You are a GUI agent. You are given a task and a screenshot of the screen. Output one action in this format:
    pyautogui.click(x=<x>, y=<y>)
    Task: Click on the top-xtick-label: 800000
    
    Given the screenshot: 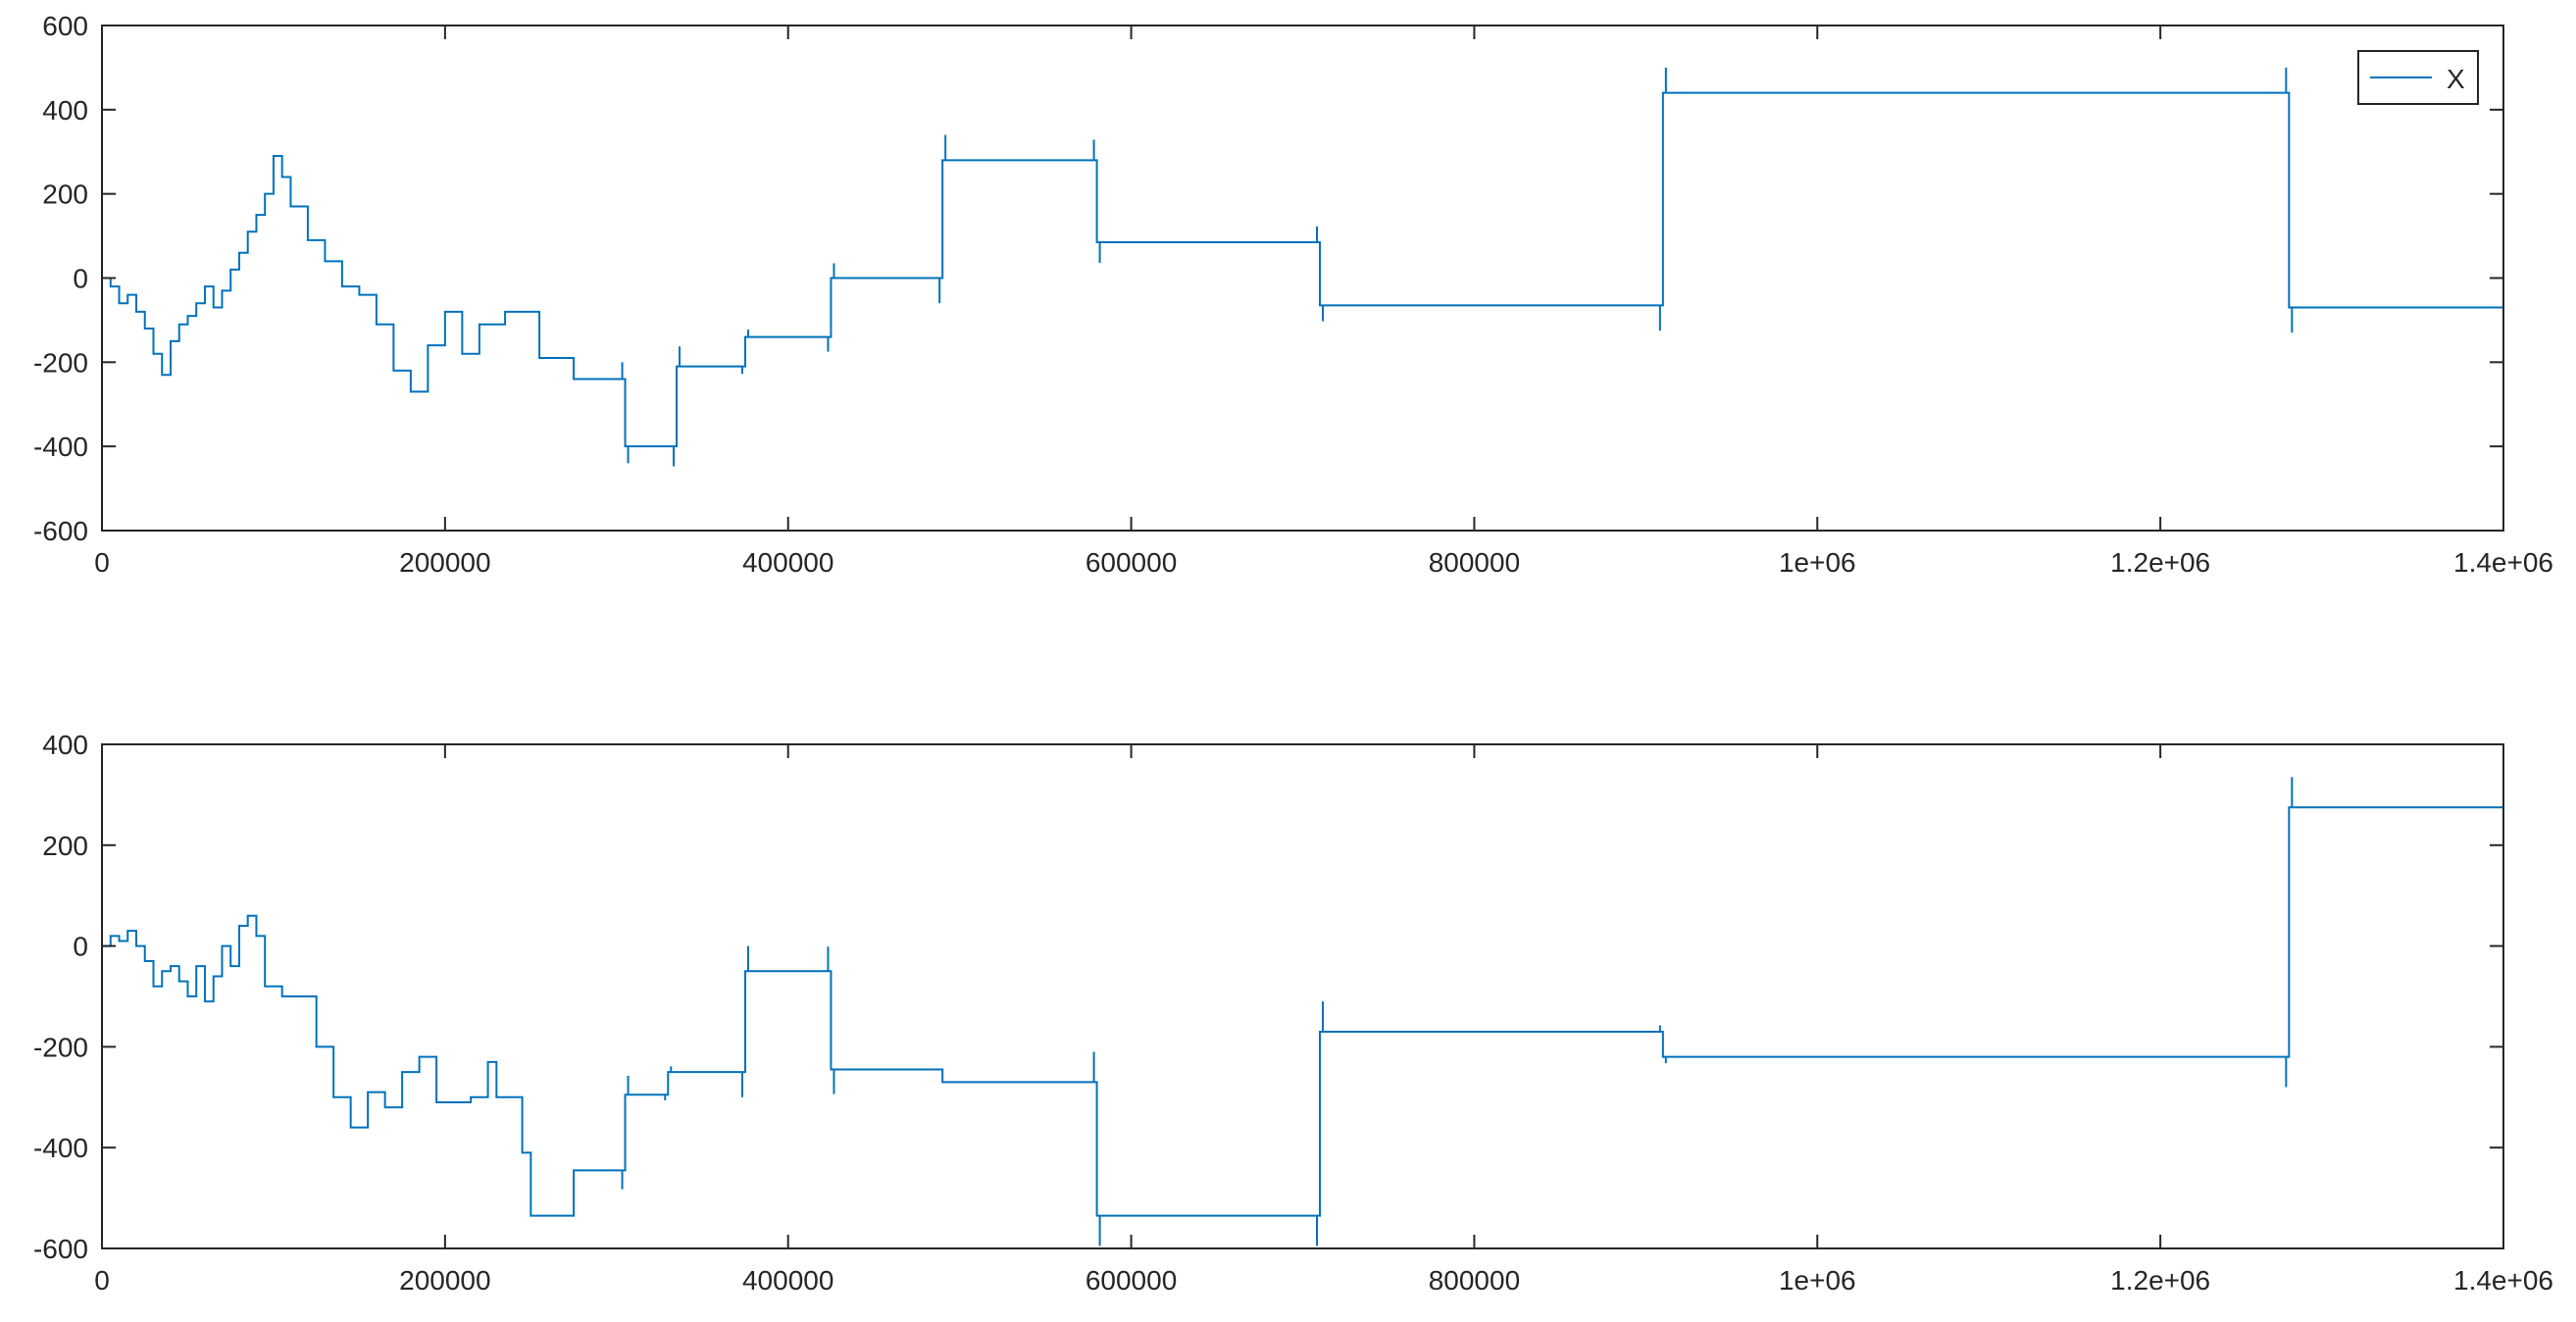 What is the action you would take?
    pyautogui.click(x=1475, y=562)
    